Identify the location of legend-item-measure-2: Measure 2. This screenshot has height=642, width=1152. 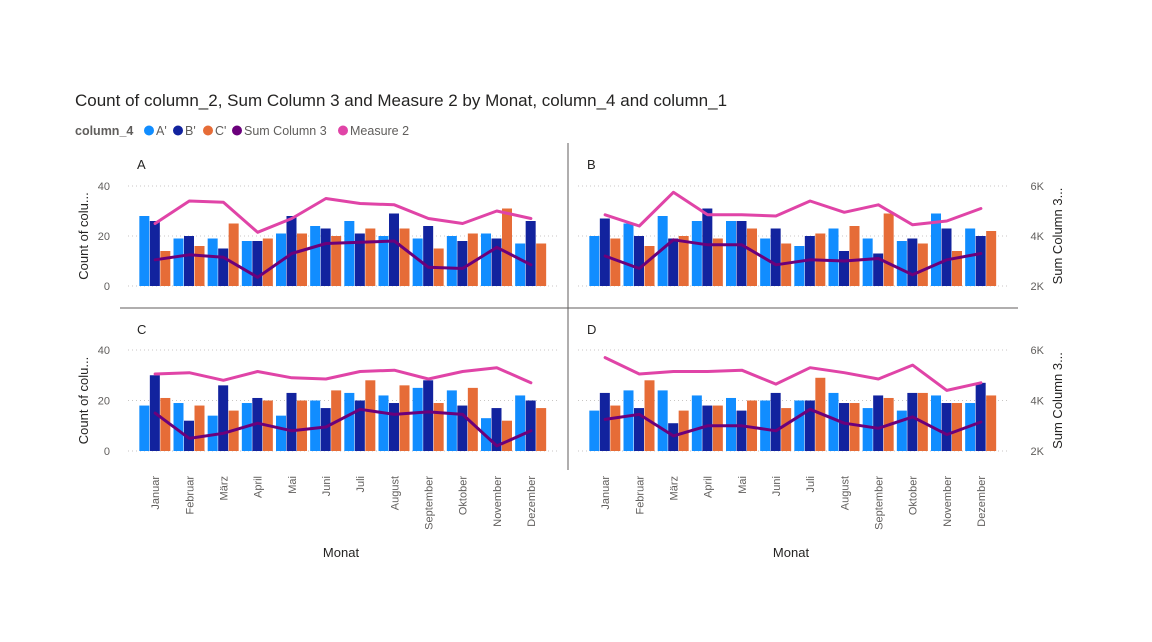
(373, 131).